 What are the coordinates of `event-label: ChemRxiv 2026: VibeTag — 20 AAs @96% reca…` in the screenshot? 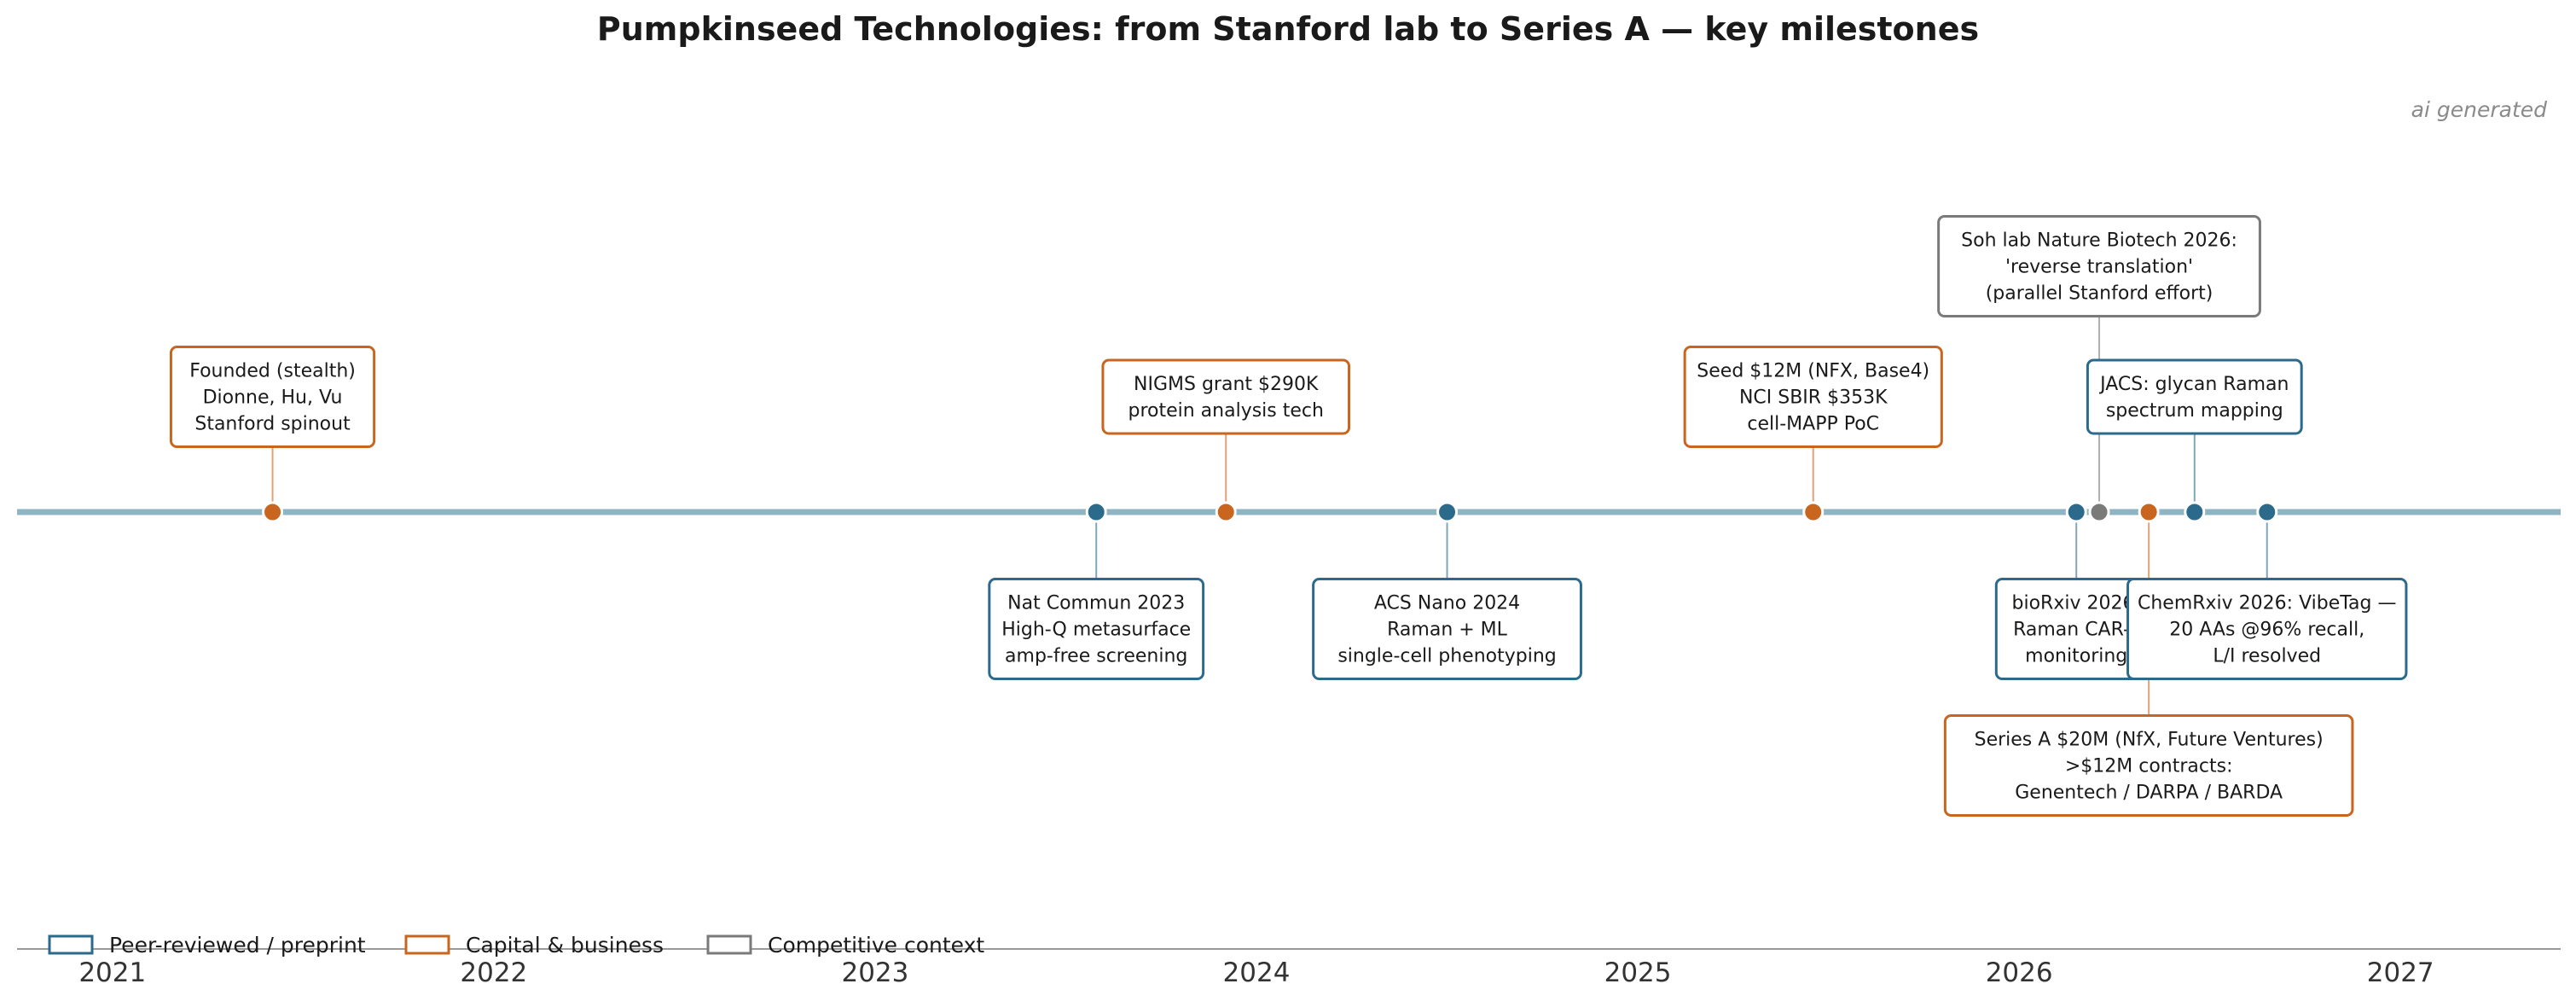 It's located at (2267, 629).